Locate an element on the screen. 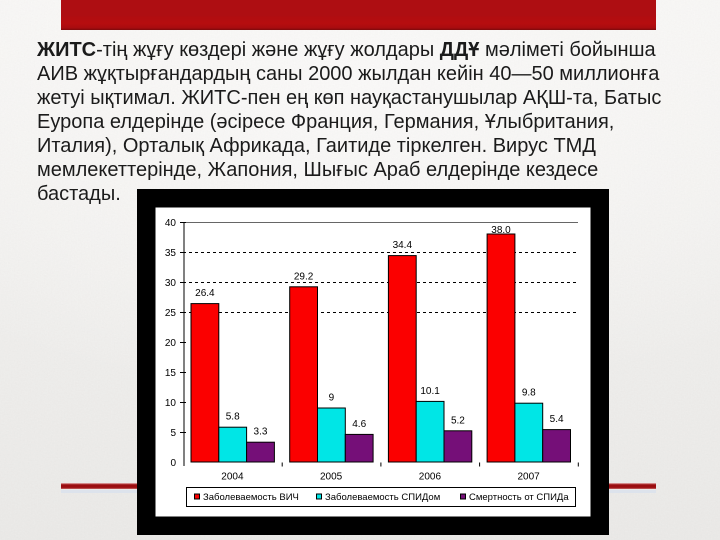 The image size is (720, 540). svg-text: 38.0 is located at coordinates (501, 230).